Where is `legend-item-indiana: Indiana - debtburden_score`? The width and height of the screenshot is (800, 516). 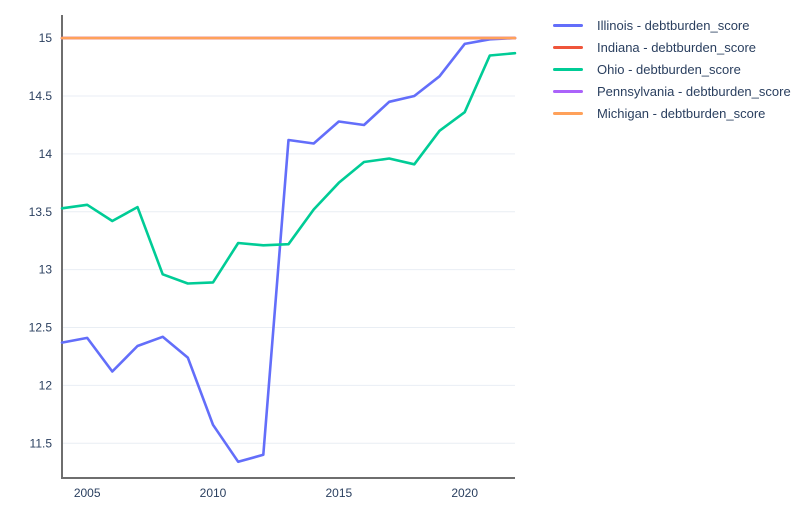 legend-item-indiana: Indiana - debtburden_score is located at coordinates (672, 48).